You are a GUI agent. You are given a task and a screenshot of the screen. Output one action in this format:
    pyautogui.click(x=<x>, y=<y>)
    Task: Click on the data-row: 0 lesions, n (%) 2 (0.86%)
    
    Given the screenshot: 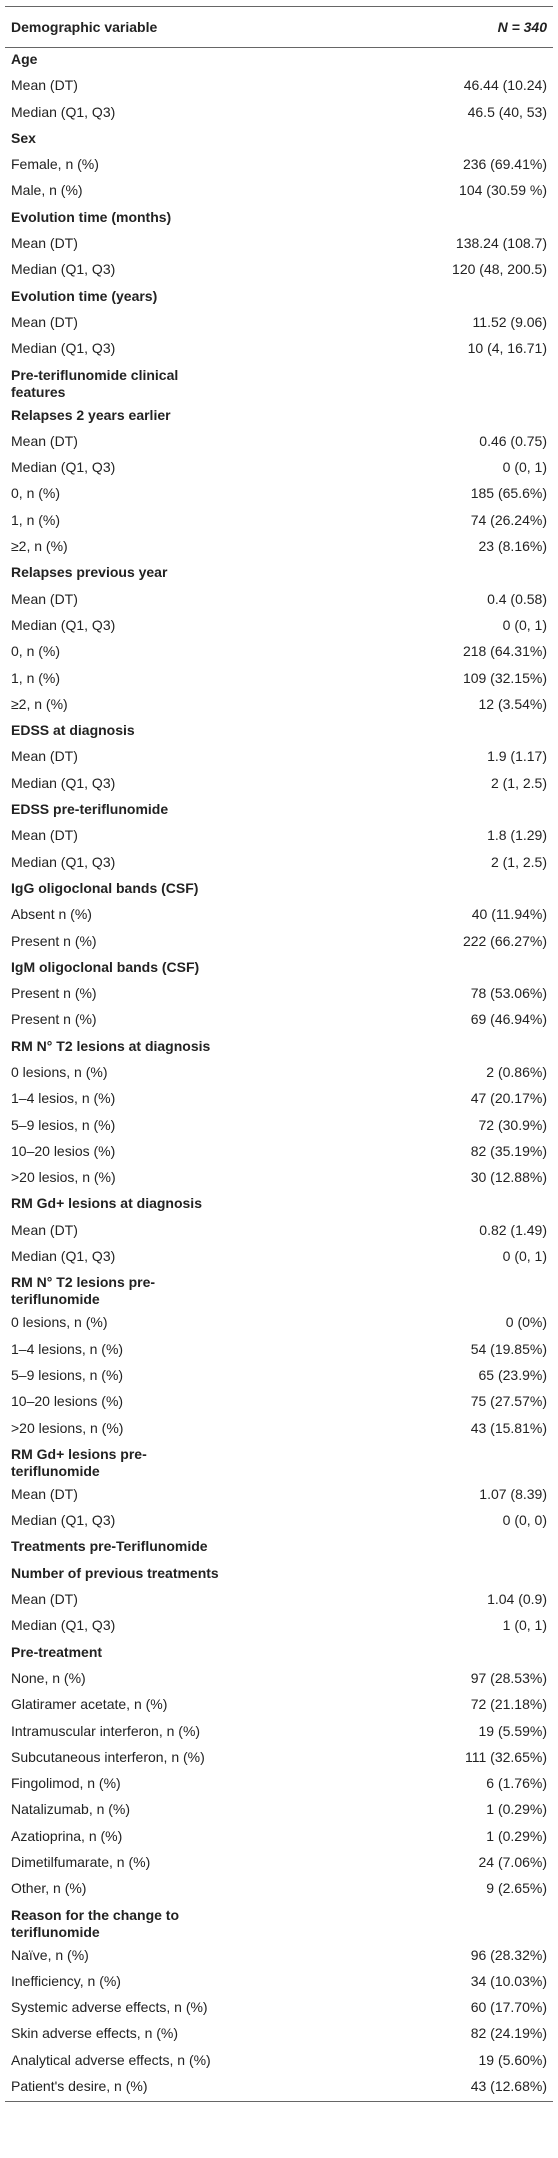 What is the action you would take?
    pyautogui.click(x=279, y=1074)
    